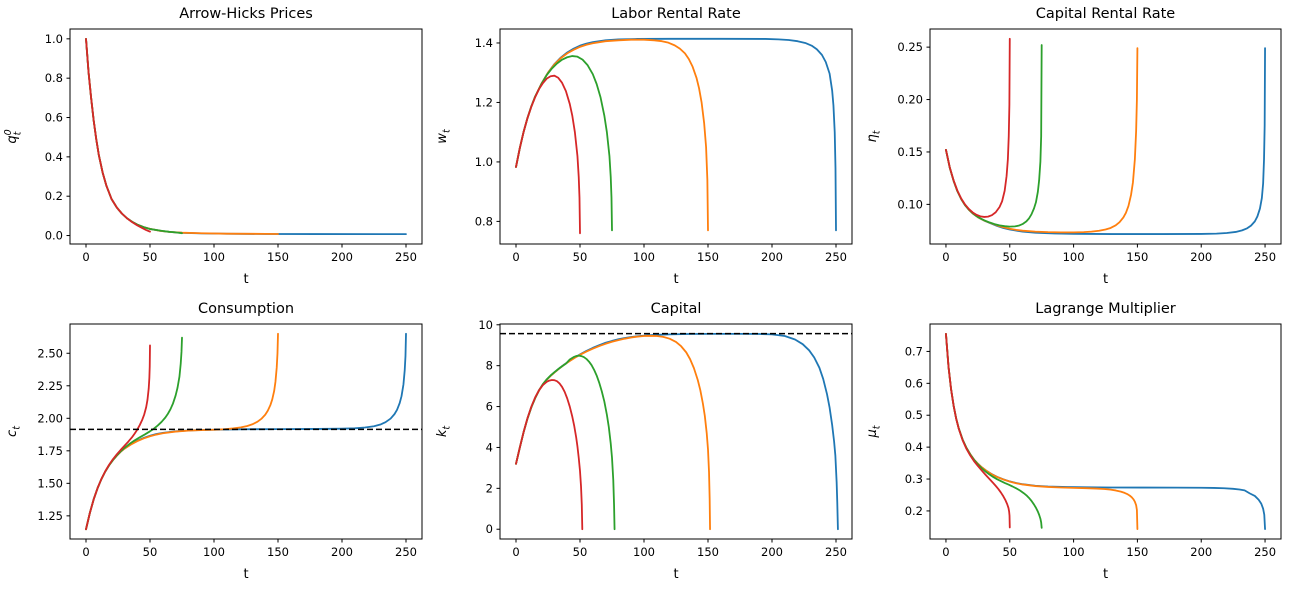  What do you see at coordinates (50, 516) in the screenshot?
I see `y-tick-label: 1.25` at bounding box center [50, 516].